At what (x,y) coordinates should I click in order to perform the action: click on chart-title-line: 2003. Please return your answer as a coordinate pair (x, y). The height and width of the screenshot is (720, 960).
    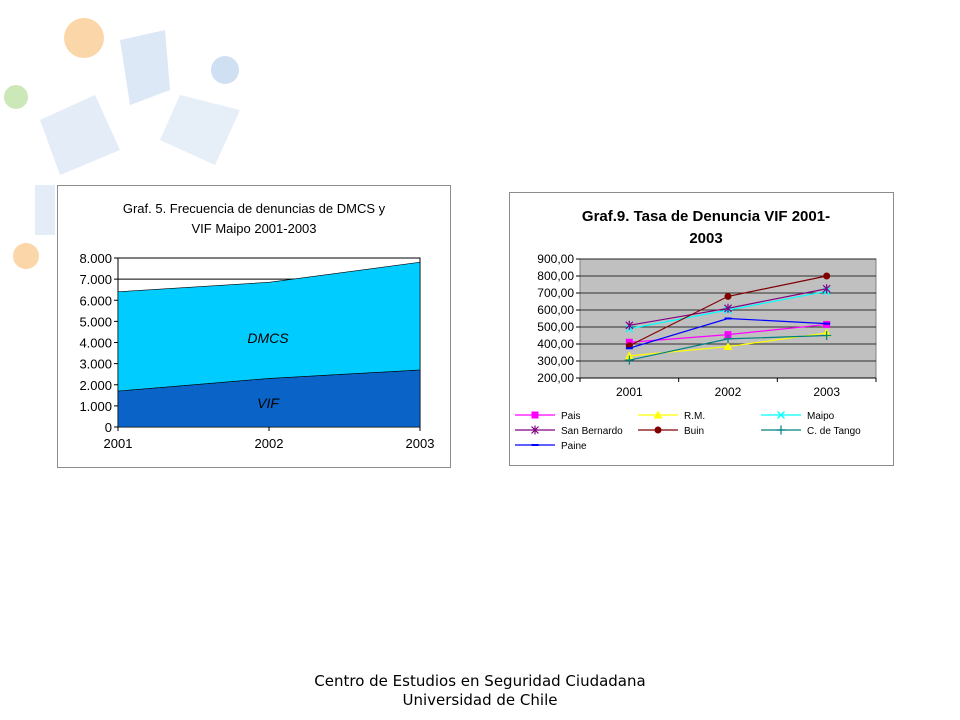
    Looking at the image, I should click on (705, 238).